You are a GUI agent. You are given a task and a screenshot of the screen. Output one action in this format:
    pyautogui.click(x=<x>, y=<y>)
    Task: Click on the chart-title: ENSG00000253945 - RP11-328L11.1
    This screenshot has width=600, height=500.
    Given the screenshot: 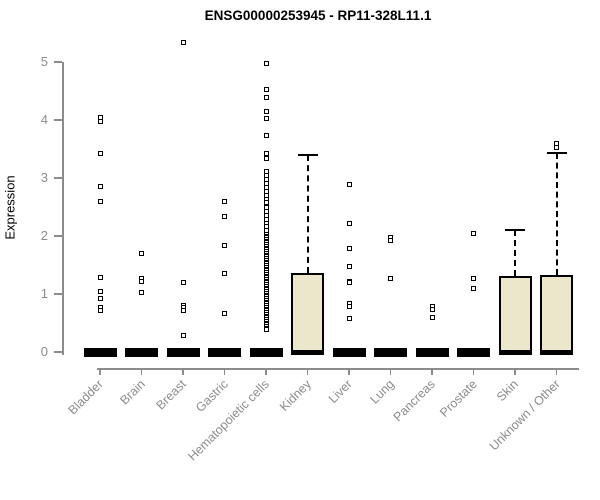 What is the action you would take?
    pyautogui.click(x=318, y=15)
    